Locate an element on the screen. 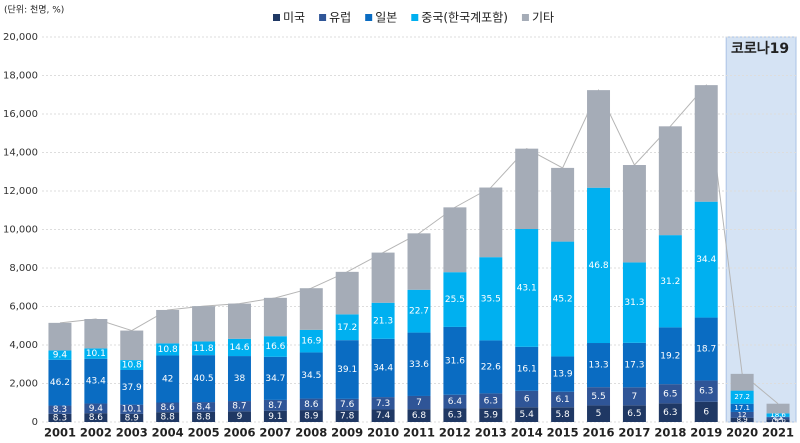  legend-label: 기타 is located at coordinates (543, 18).